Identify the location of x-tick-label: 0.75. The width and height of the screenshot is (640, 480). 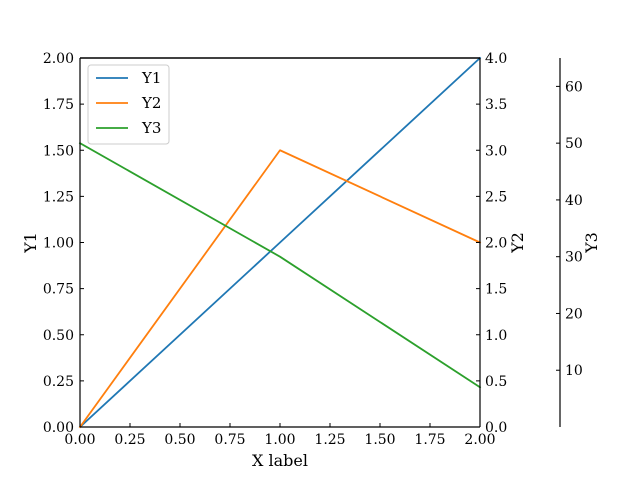
(229, 440).